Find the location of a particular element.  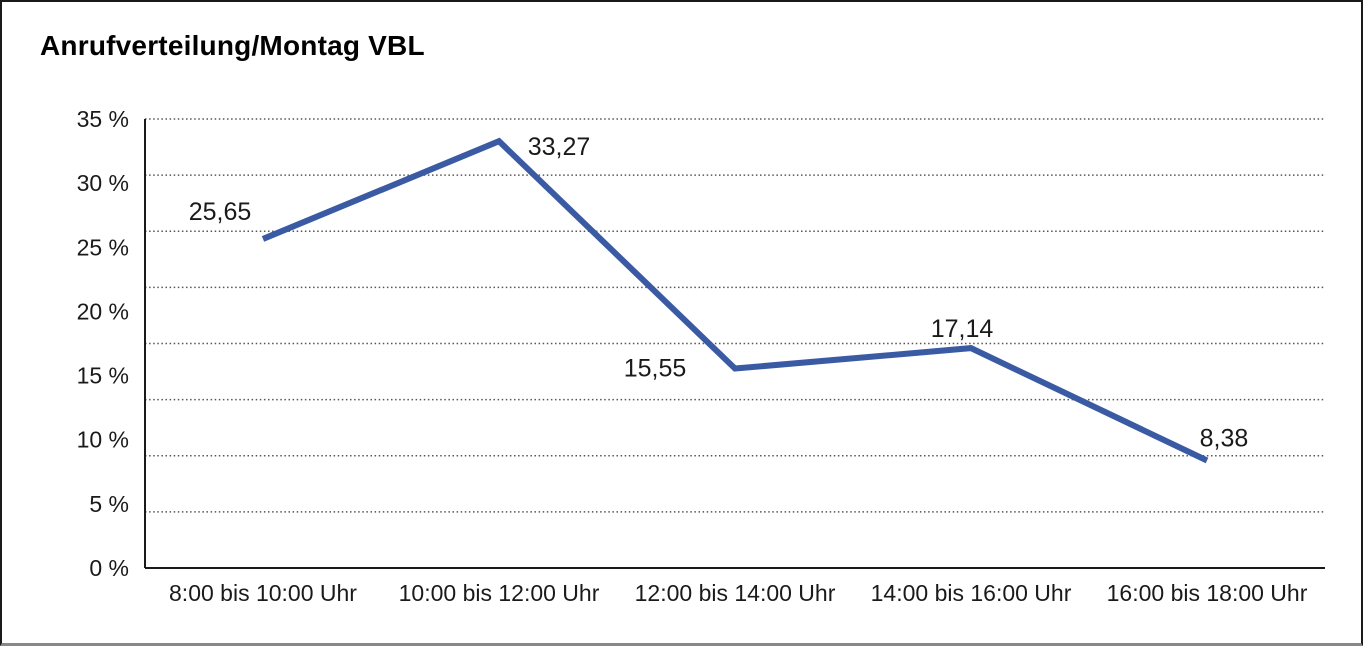

x-axis-category-label: 16:00 bis 18:00 Uhr is located at coordinates (1207, 593).